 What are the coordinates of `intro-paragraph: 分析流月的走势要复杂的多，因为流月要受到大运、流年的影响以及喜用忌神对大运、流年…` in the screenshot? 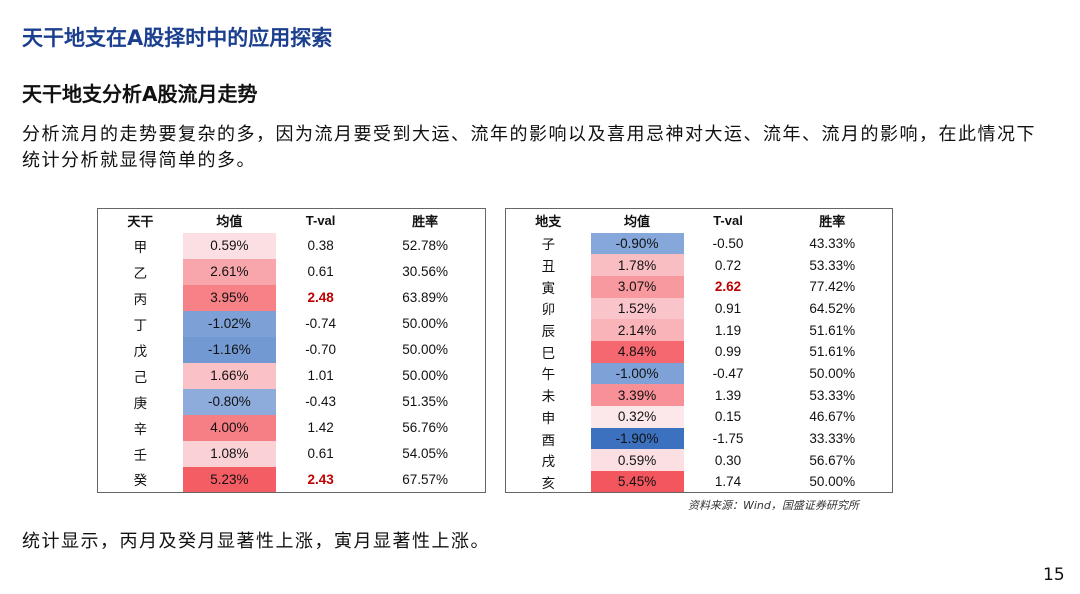 It's located at (529, 147).